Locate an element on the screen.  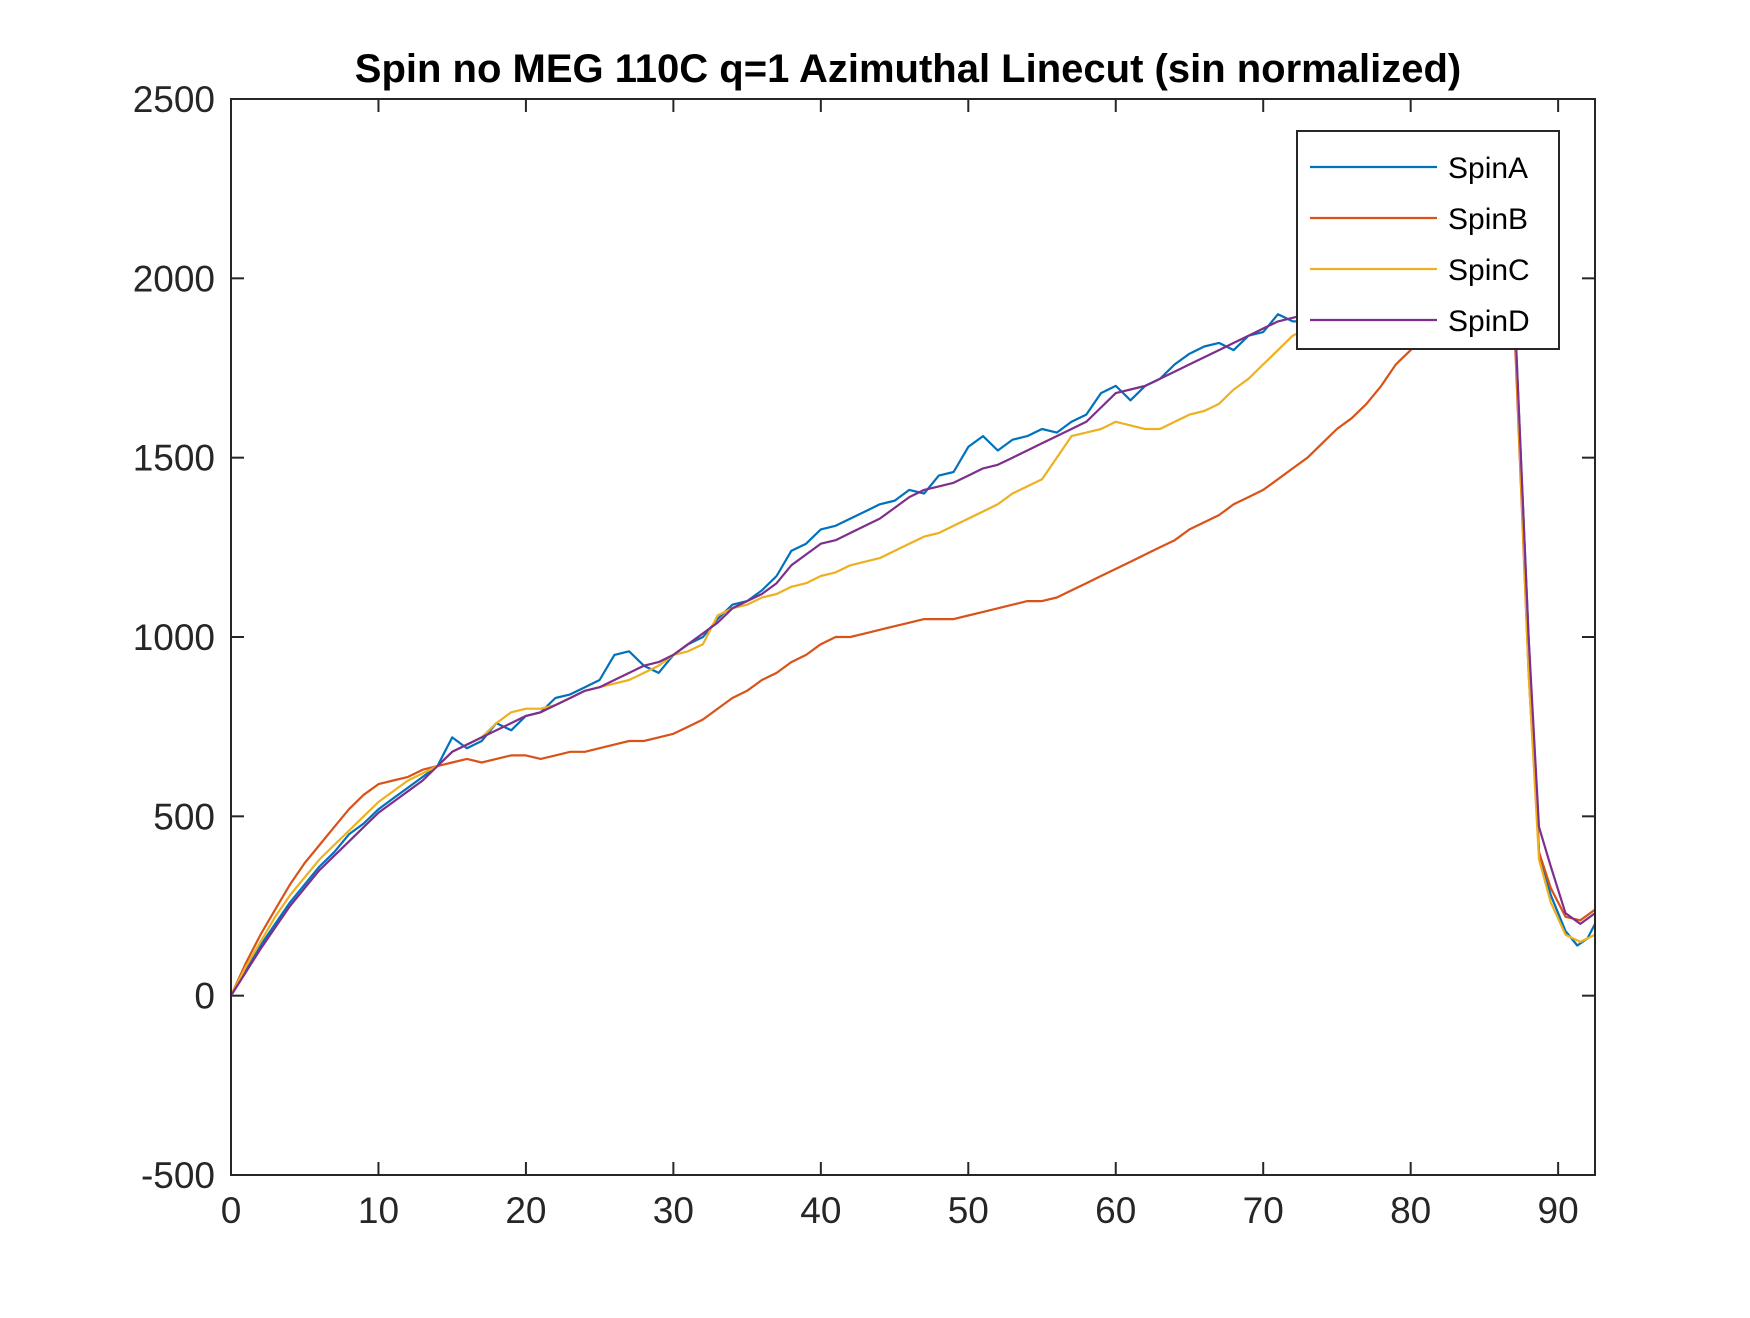
x-tick-label: 10 is located at coordinates (378, 1210).